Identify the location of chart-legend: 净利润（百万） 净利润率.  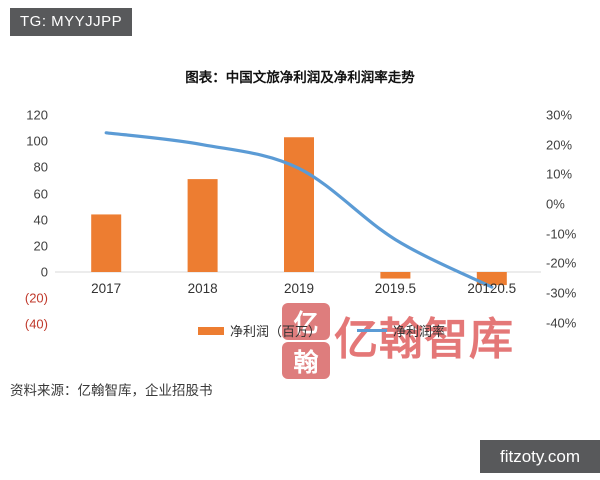
(321, 330).